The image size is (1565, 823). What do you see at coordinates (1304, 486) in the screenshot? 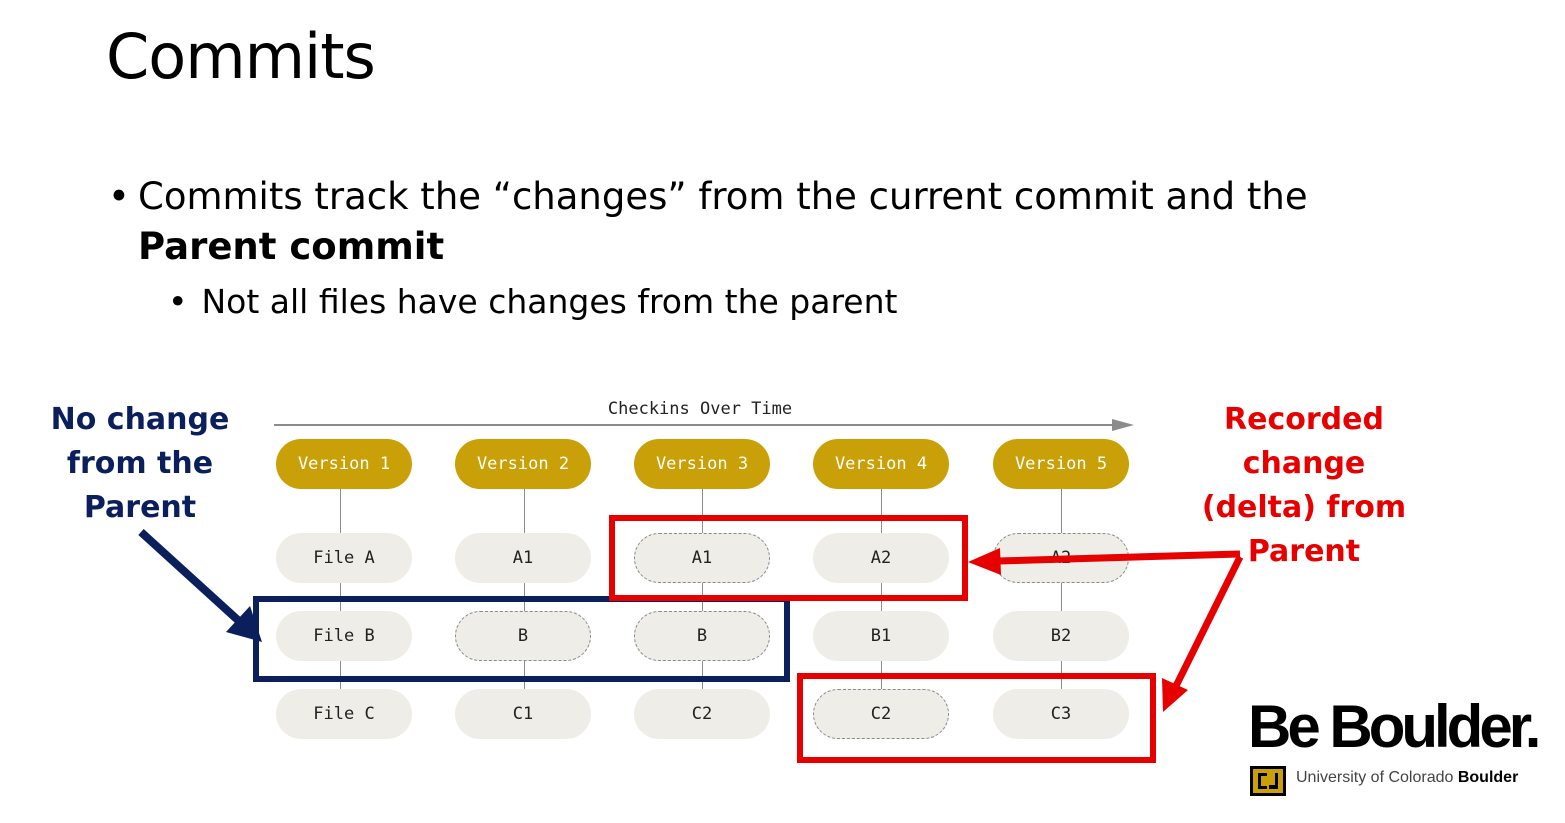
I see `recorded-change-annotation: Recorded change (delta) from Parent` at bounding box center [1304, 486].